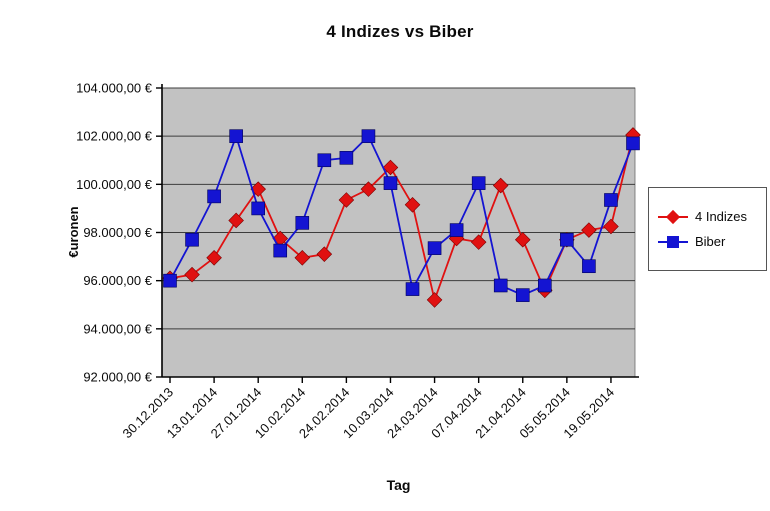 The image size is (770, 511). What do you see at coordinates (673, 242) in the screenshot?
I see `blue-square-line-icon` at bounding box center [673, 242].